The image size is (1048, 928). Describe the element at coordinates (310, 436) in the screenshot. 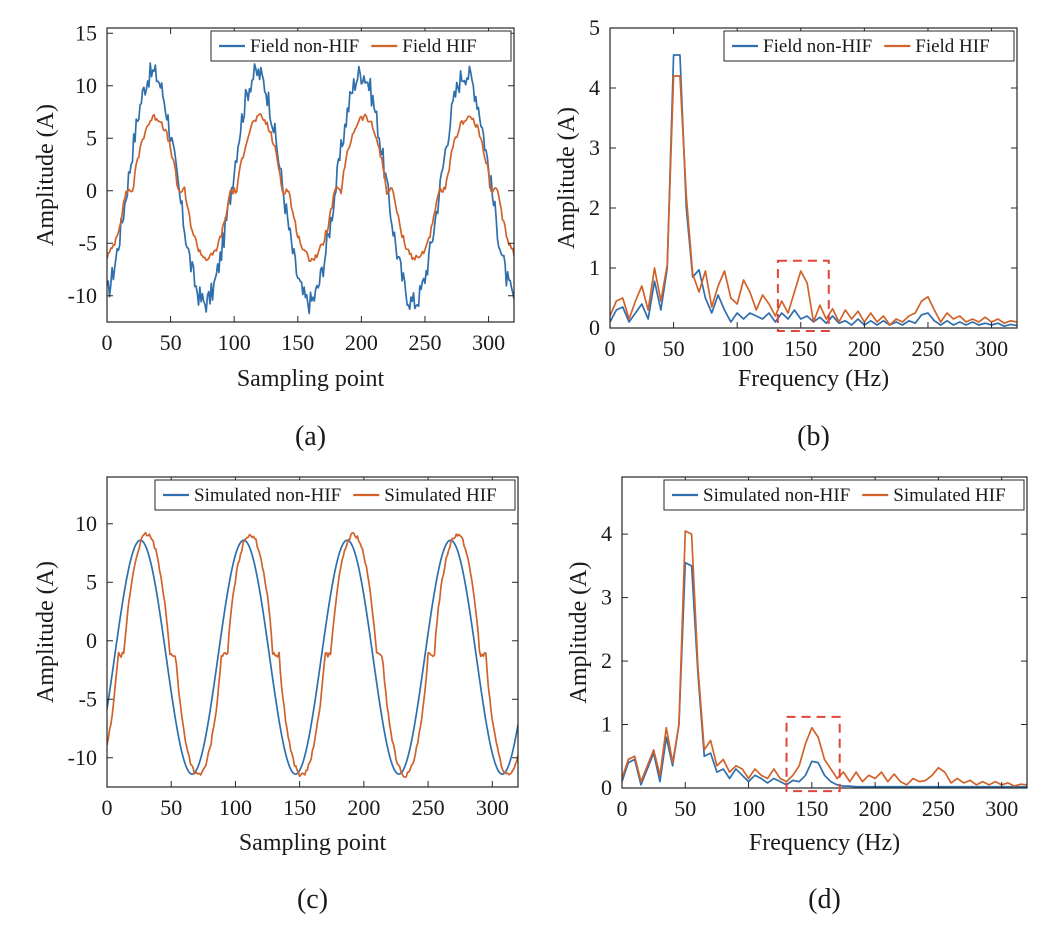

I see `panel-caption: (a)` at that location.